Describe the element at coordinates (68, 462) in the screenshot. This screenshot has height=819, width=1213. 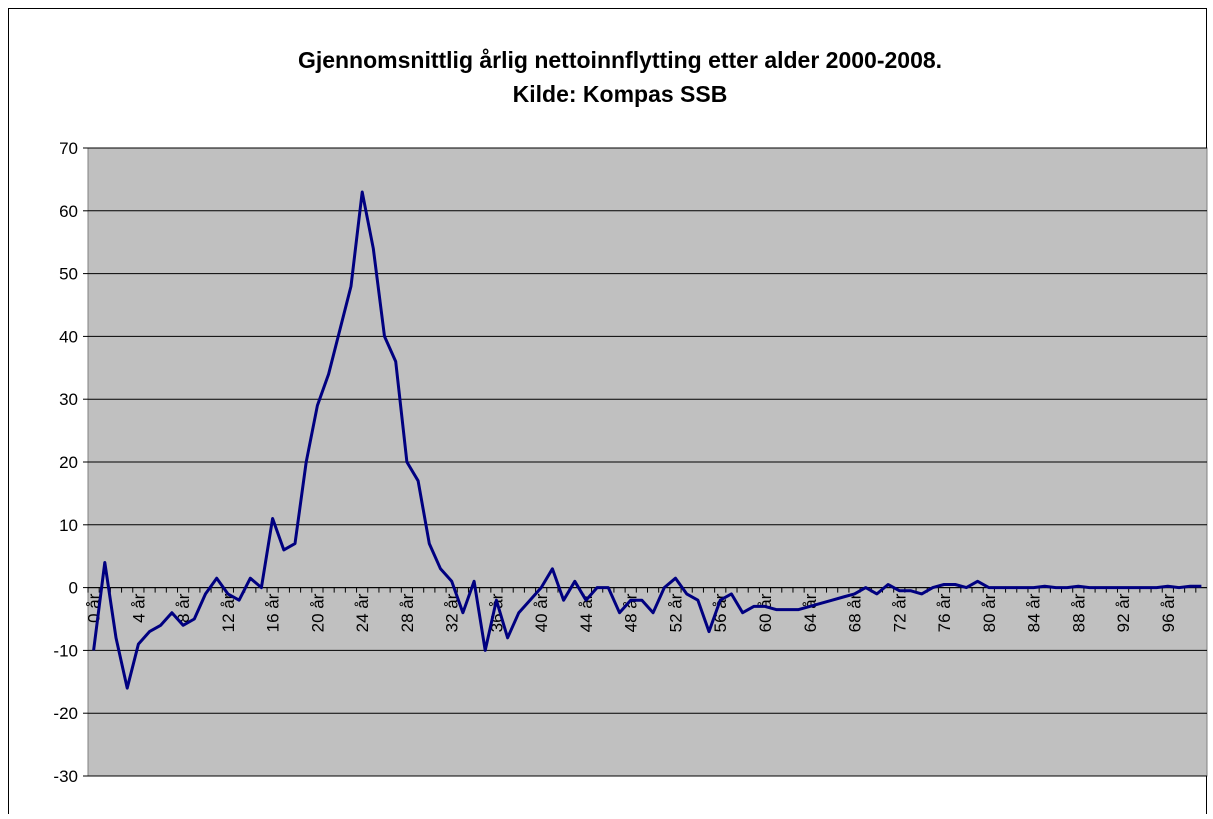
I see `y-tick-label: 20` at that location.